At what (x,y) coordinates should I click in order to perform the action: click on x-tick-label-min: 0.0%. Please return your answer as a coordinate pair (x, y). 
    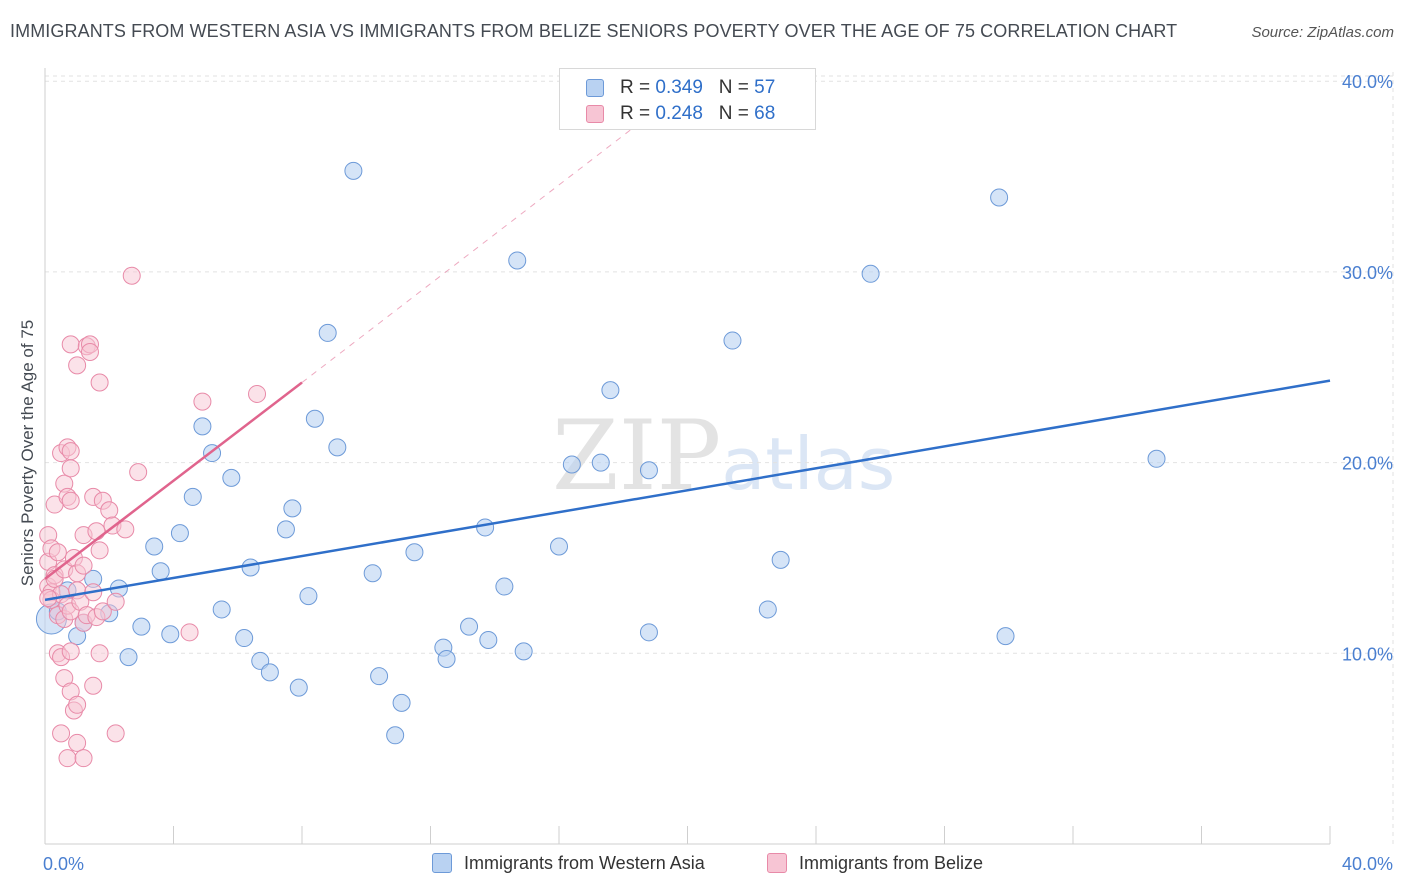
    Looking at the image, I should click on (63, 864).